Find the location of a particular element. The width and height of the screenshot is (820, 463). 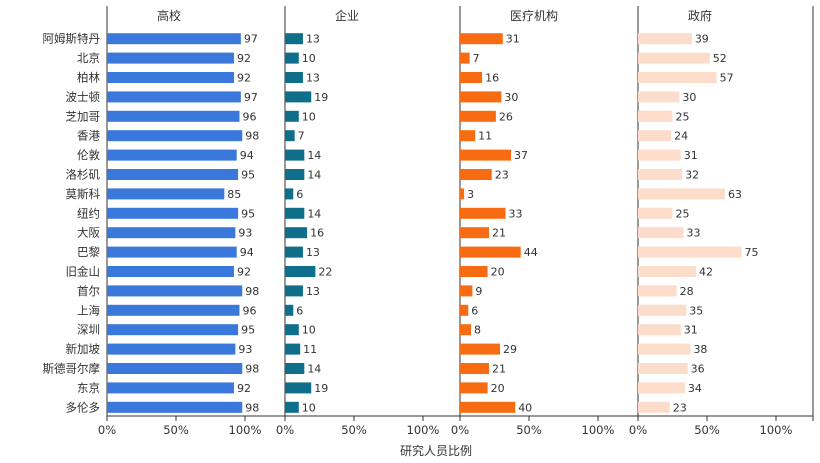

category-label: 纽约 is located at coordinates (88, 213).